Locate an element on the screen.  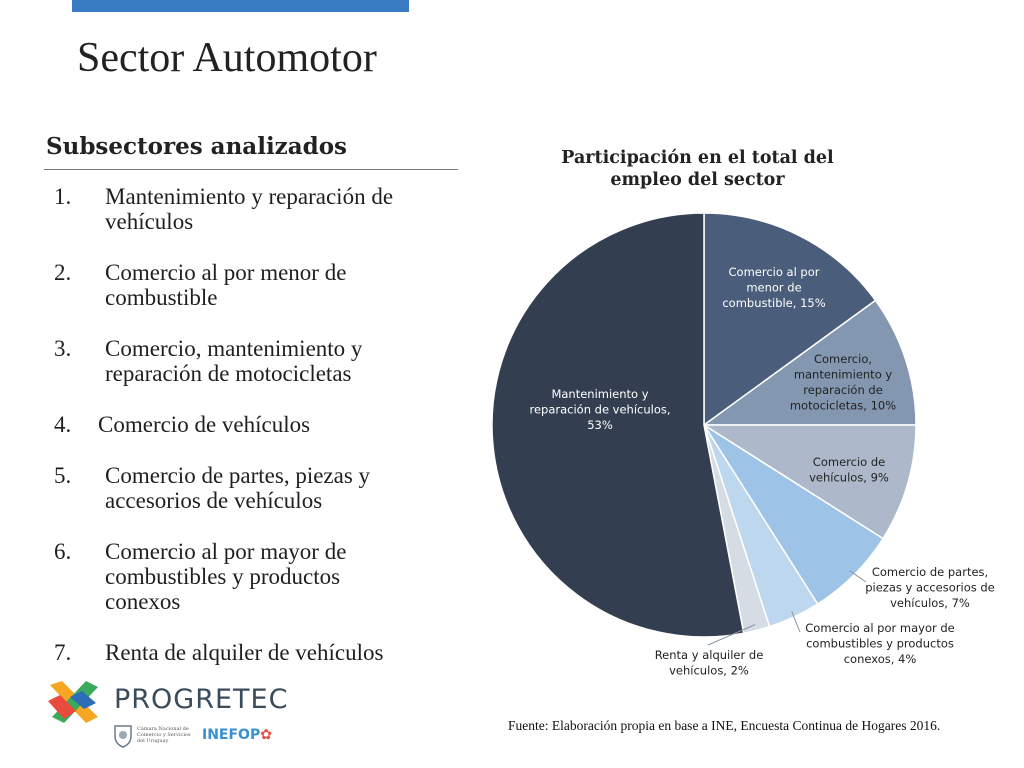
list-item: 7. Renta de alquiler de vehículos is located at coordinates (219, 652).